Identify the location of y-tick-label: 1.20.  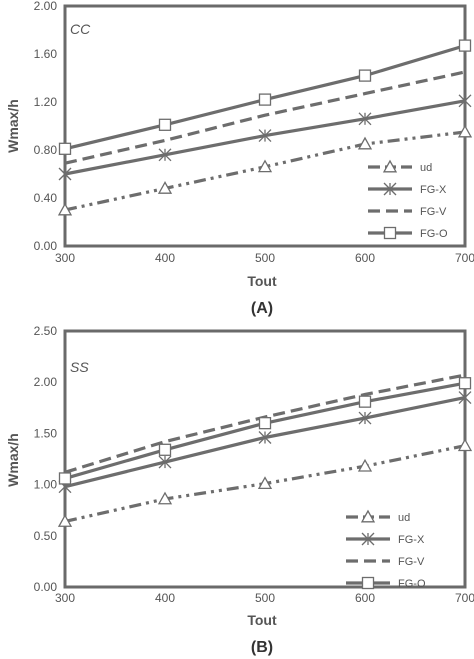
(46, 102).